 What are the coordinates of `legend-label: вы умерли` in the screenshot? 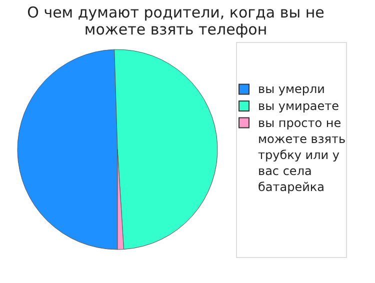 It's located at (291, 89).